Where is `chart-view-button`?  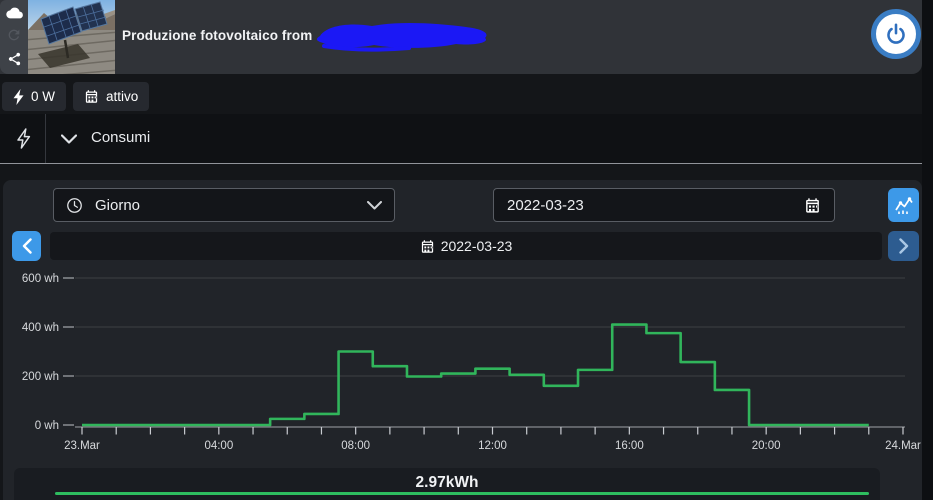 chart-view-button is located at coordinates (903, 205).